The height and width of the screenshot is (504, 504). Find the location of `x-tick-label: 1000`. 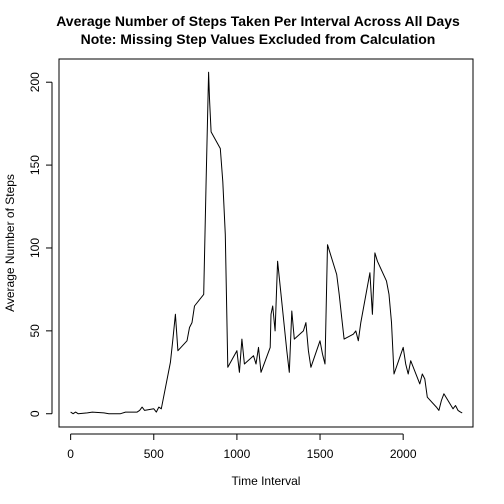

x-tick-label: 1000 is located at coordinates (237, 454).